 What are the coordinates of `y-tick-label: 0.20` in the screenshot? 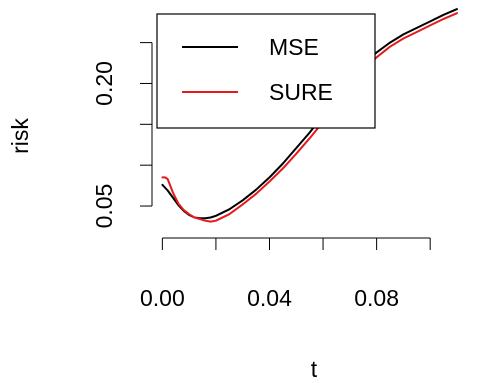 It's located at (104, 83).